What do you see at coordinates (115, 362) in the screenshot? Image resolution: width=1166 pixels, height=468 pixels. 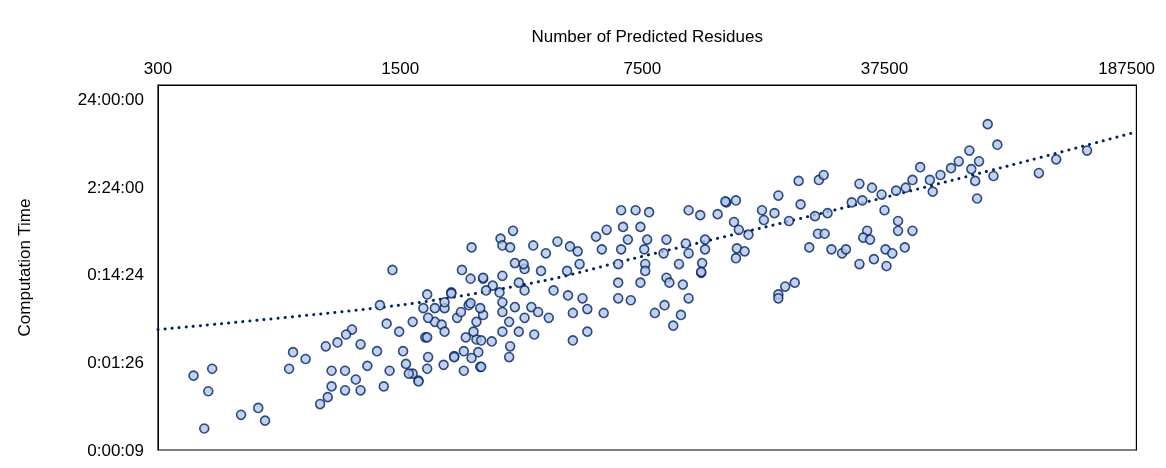 I see `y-tick-label: 0:01:26` at bounding box center [115, 362].